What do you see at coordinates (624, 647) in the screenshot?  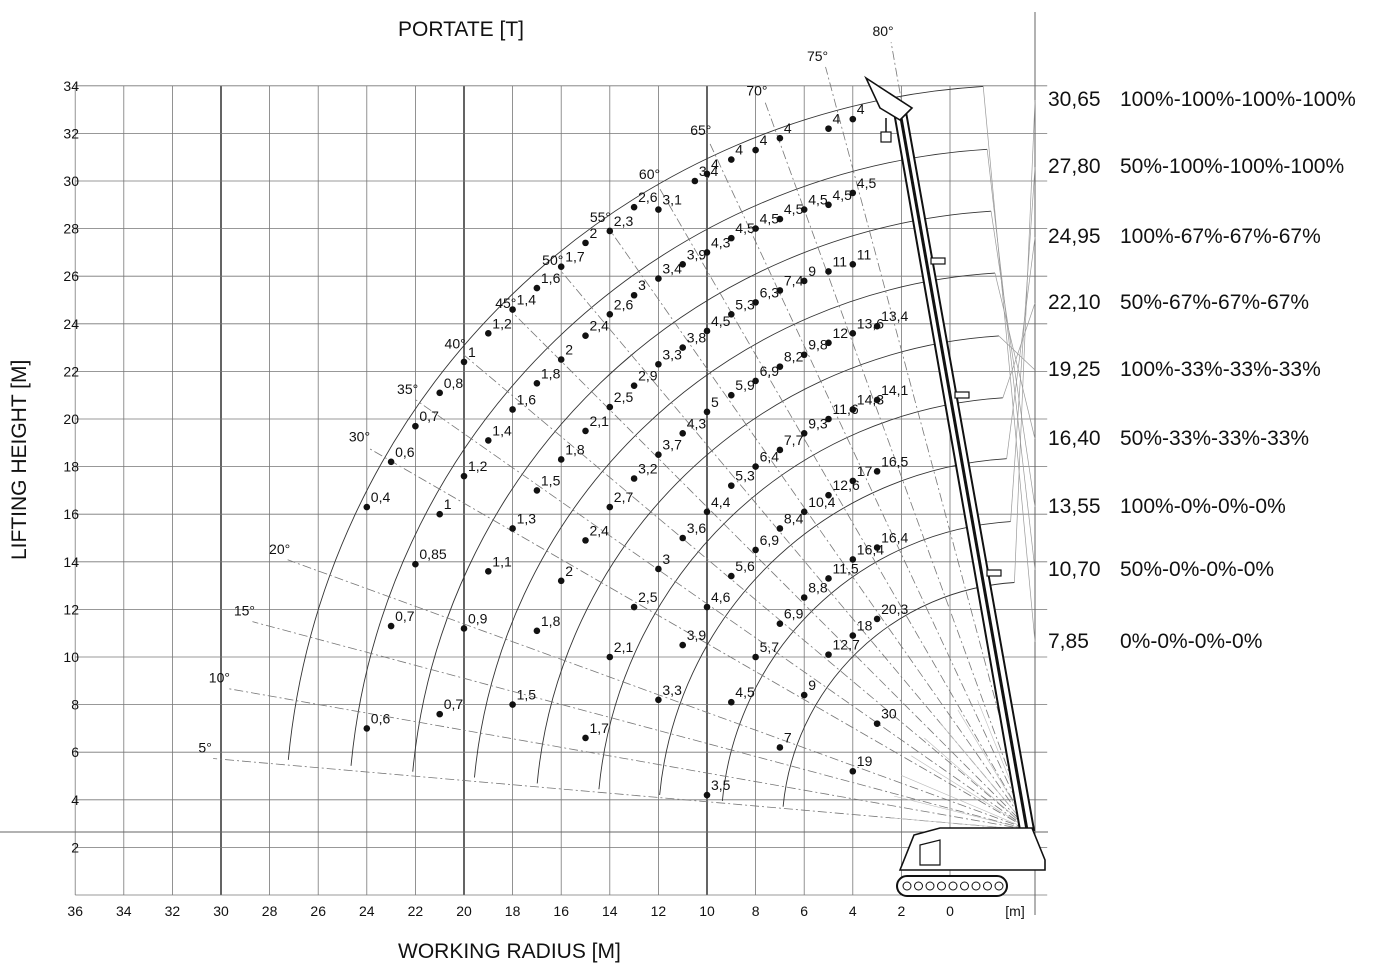 I see `load-label: 2,1` at bounding box center [624, 647].